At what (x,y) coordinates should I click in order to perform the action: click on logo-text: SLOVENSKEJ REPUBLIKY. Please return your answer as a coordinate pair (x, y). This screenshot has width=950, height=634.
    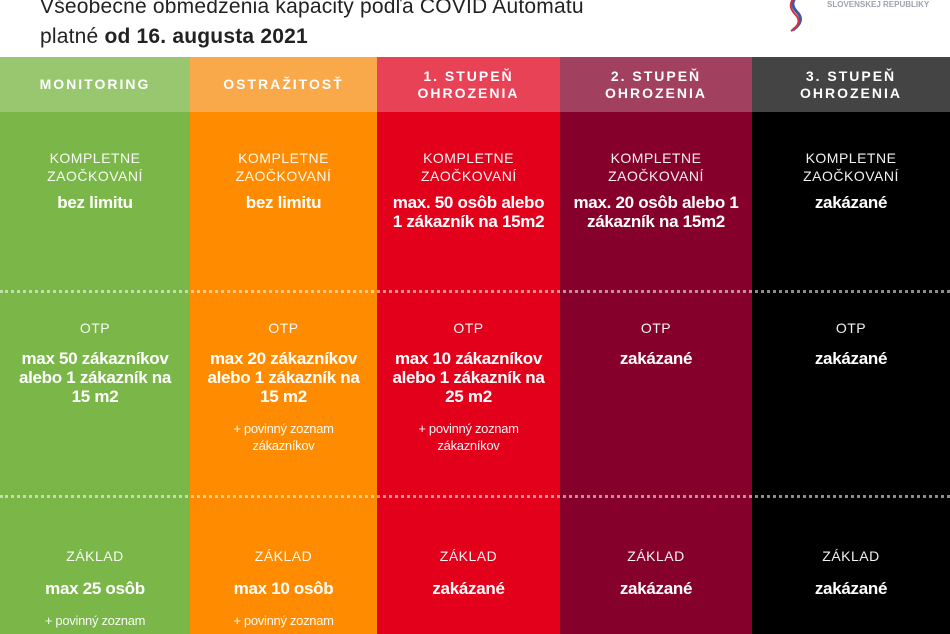
    Looking at the image, I should click on (878, 4).